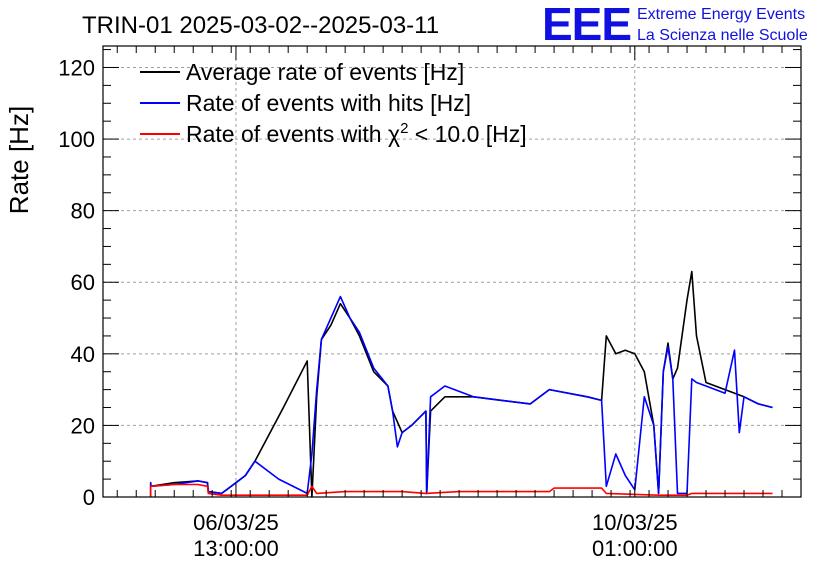  Describe the element at coordinates (260, 25) in the screenshot. I see `chart-title: TRIN-01 2025-03-02--2025-03-11` at that location.